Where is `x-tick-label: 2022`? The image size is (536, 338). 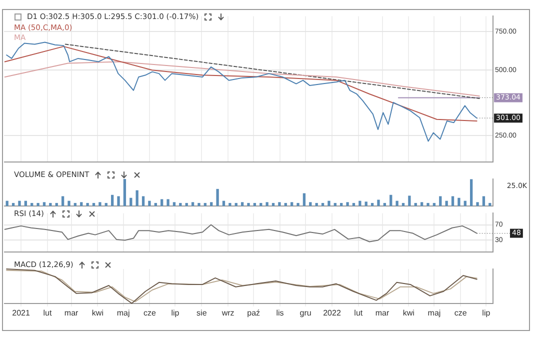 x-tick-label: 2022 is located at coordinates (332, 313).